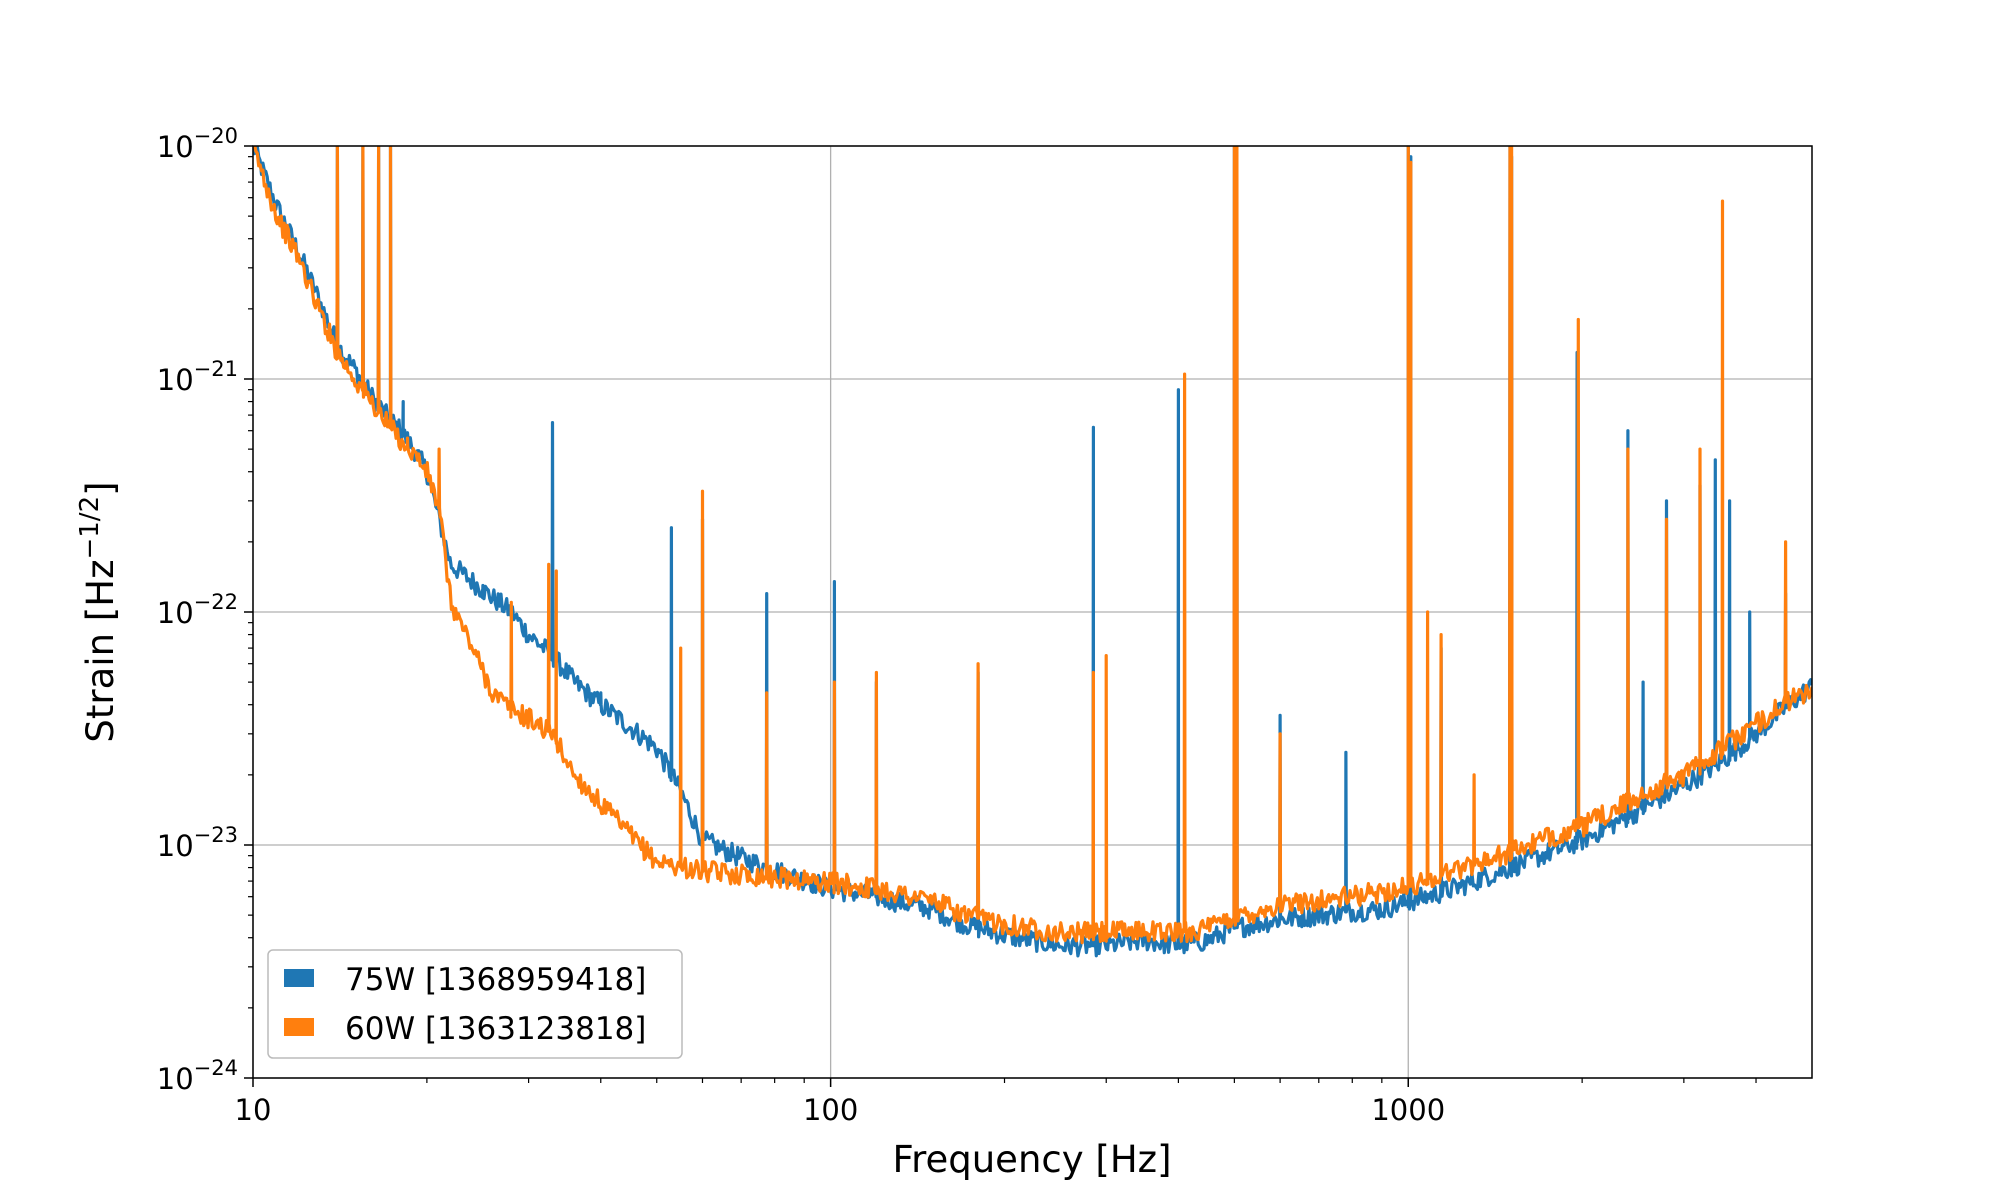  Describe the element at coordinates (100, 488) in the screenshot. I see `y-axis-title-close: ]` at that location.